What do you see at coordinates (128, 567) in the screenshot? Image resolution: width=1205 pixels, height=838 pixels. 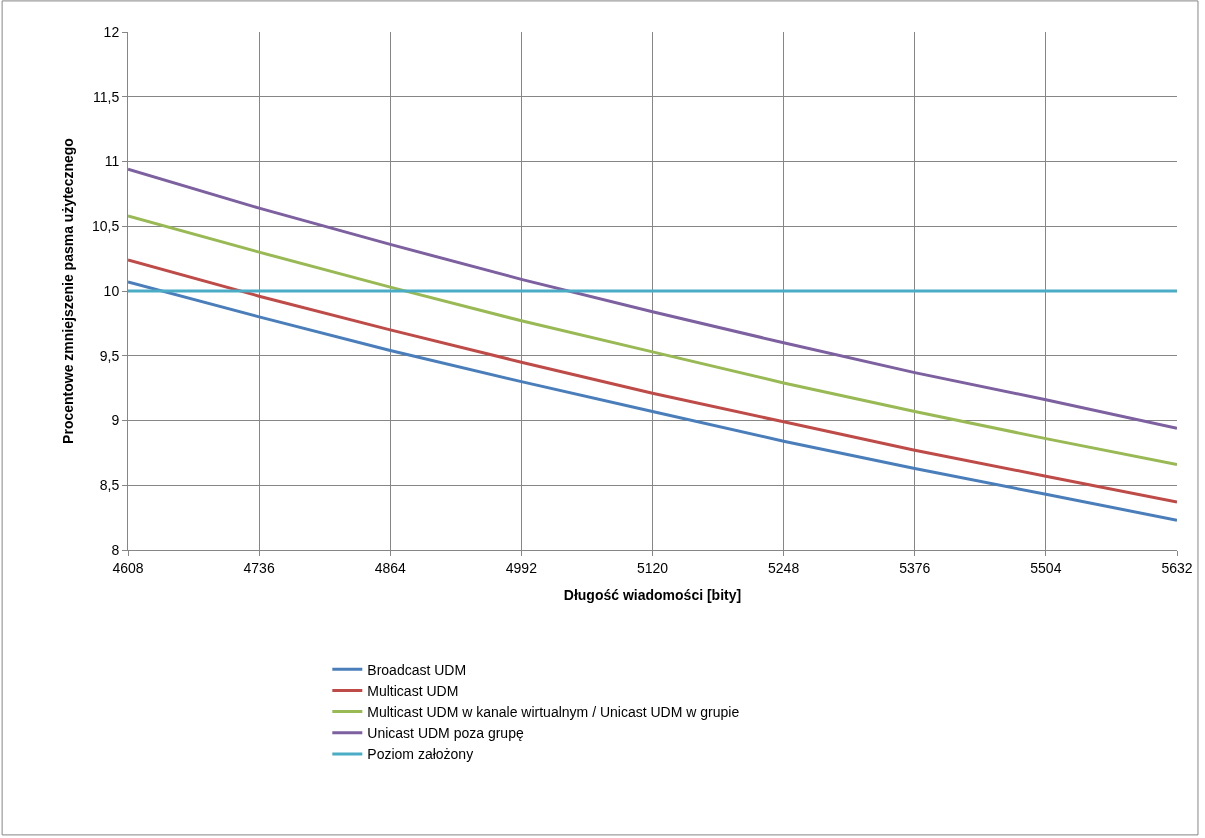 I see `x-tick-label: 4608` at bounding box center [128, 567].